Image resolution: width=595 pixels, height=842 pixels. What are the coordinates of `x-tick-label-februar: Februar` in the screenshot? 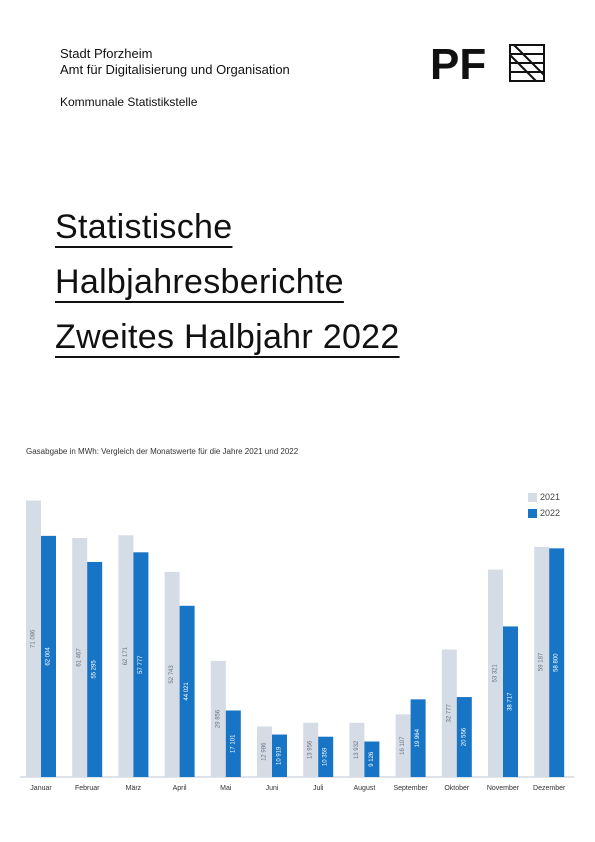 It's located at (87, 788).